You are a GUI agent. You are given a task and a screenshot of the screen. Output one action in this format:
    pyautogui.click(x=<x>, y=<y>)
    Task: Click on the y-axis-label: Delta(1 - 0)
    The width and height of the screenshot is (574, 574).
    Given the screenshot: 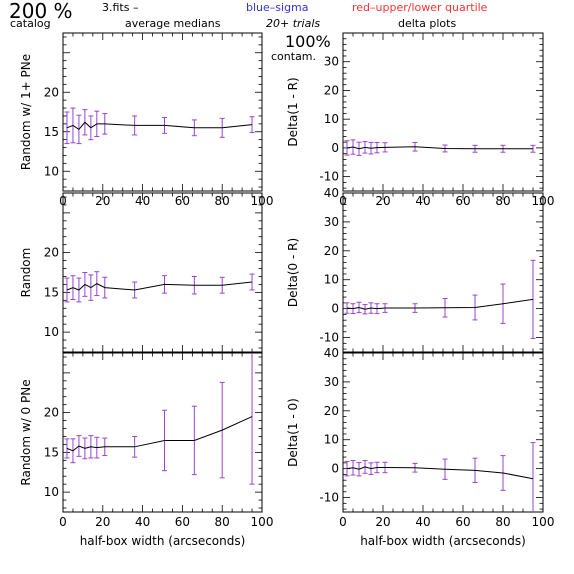 What is the action you would take?
    pyautogui.click(x=293, y=432)
    